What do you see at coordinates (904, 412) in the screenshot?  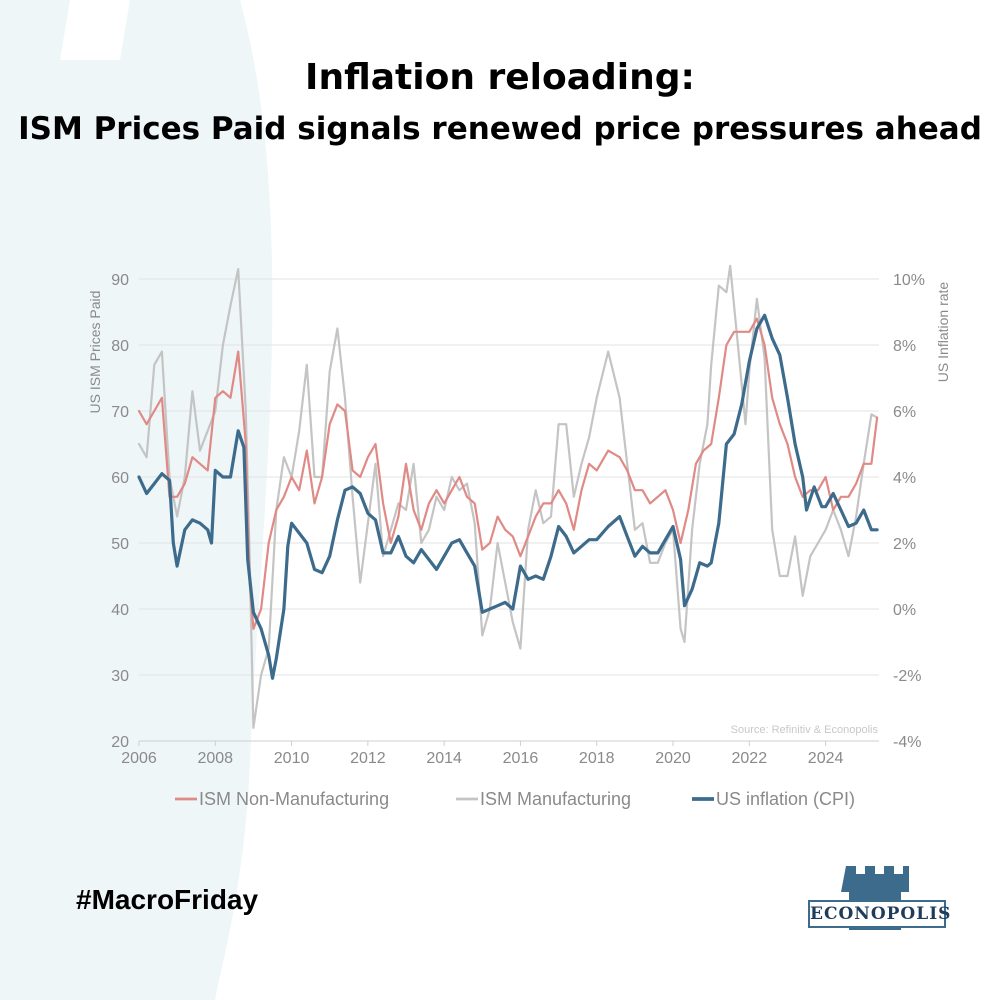 I see `y-right-tick-label: 6%` at bounding box center [904, 412].